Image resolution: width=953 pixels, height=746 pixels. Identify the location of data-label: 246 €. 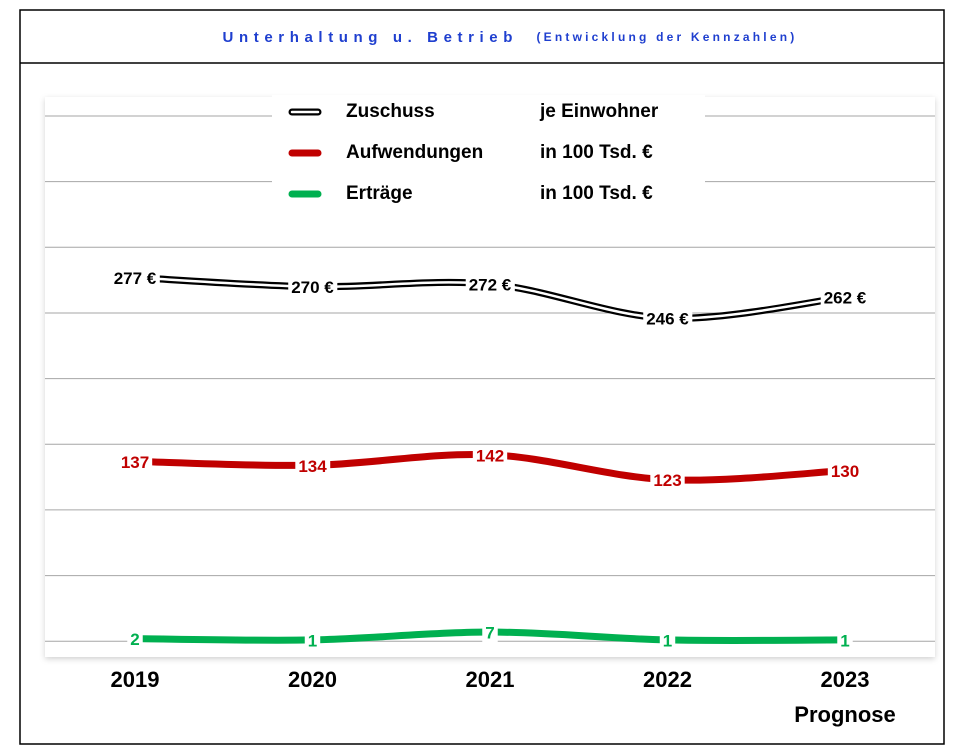
(667, 319).